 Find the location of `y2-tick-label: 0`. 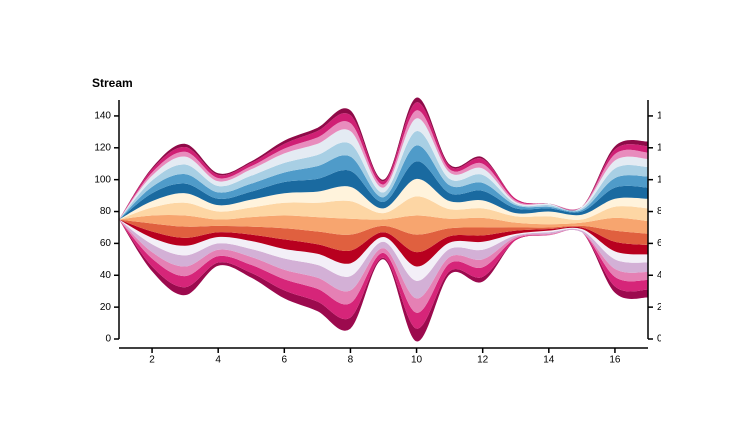

y2-tick-label: 0 is located at coordinates (660, 339).